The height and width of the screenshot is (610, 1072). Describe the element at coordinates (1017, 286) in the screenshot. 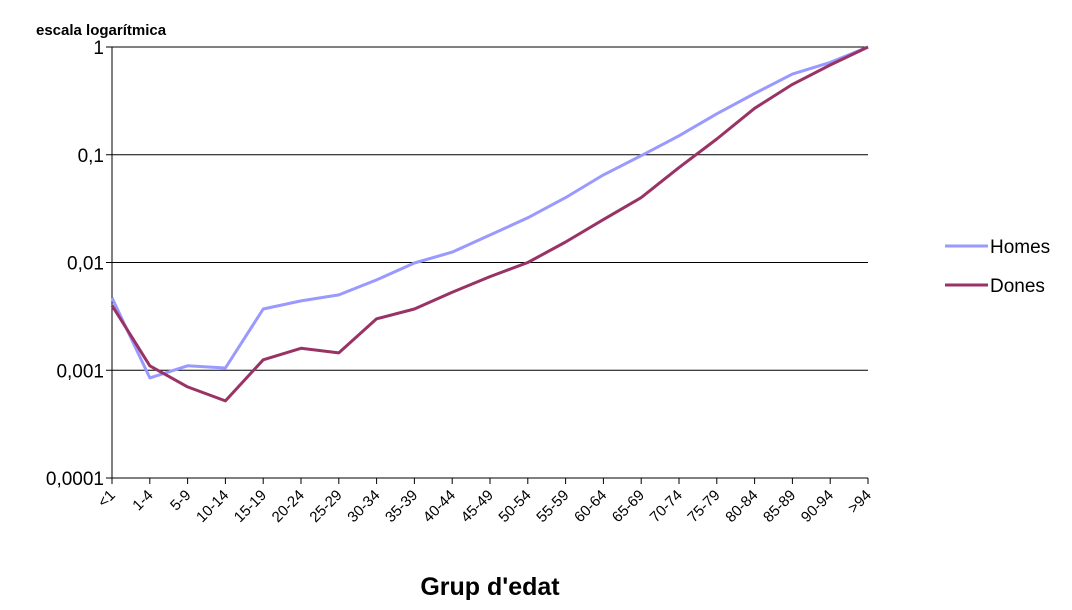

I see `legend-label-dones: Dones` at that location.